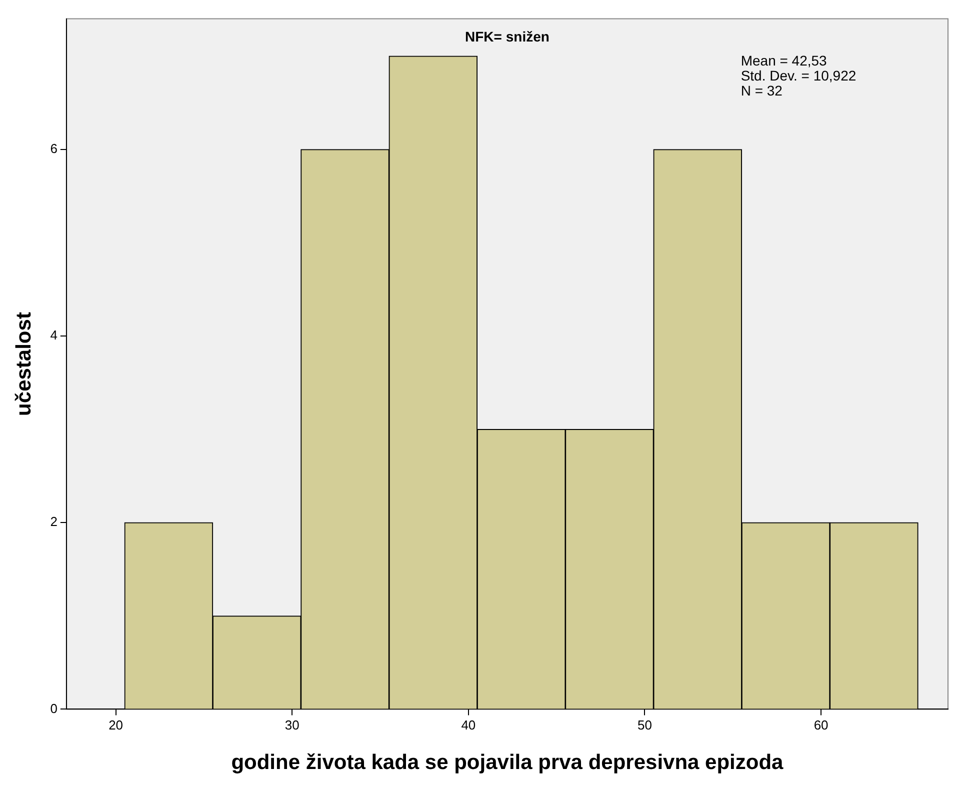  What do you see at coordinates (468, 725) in the screenshot?
I see `x-tick-label: 40` at bounding box center [468, 725].